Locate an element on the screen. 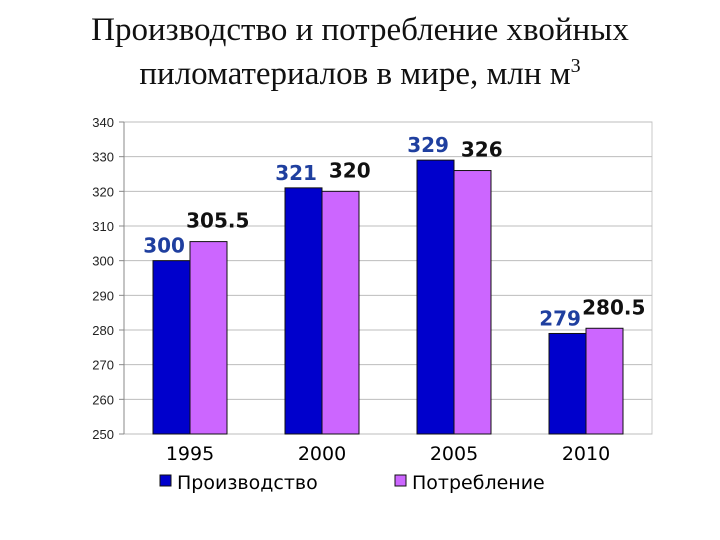 The height and width of the screenshot is (540, 720). chart-title-line2-text: пиломатериалов в мире, млн м is located at coordinates (355, 74).